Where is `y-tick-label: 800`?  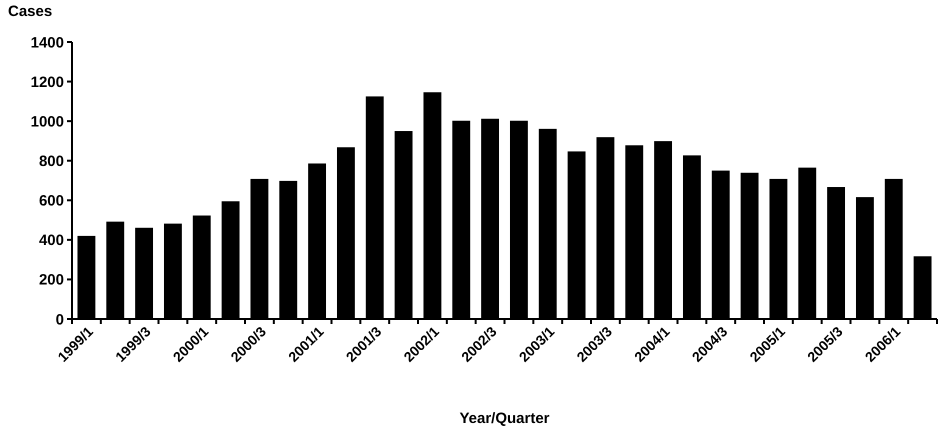
y-tick-label: 800 is located at coordinates (51, 161).